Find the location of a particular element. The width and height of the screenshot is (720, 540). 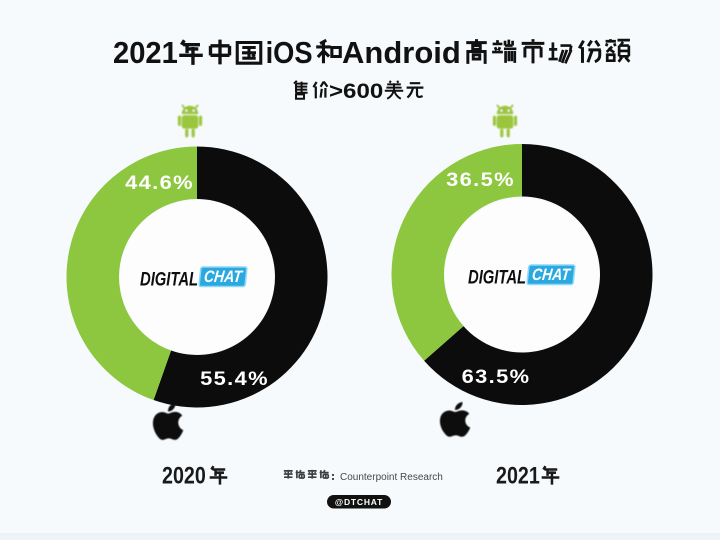

svg-text: Android is located at coordinates (401, 52).